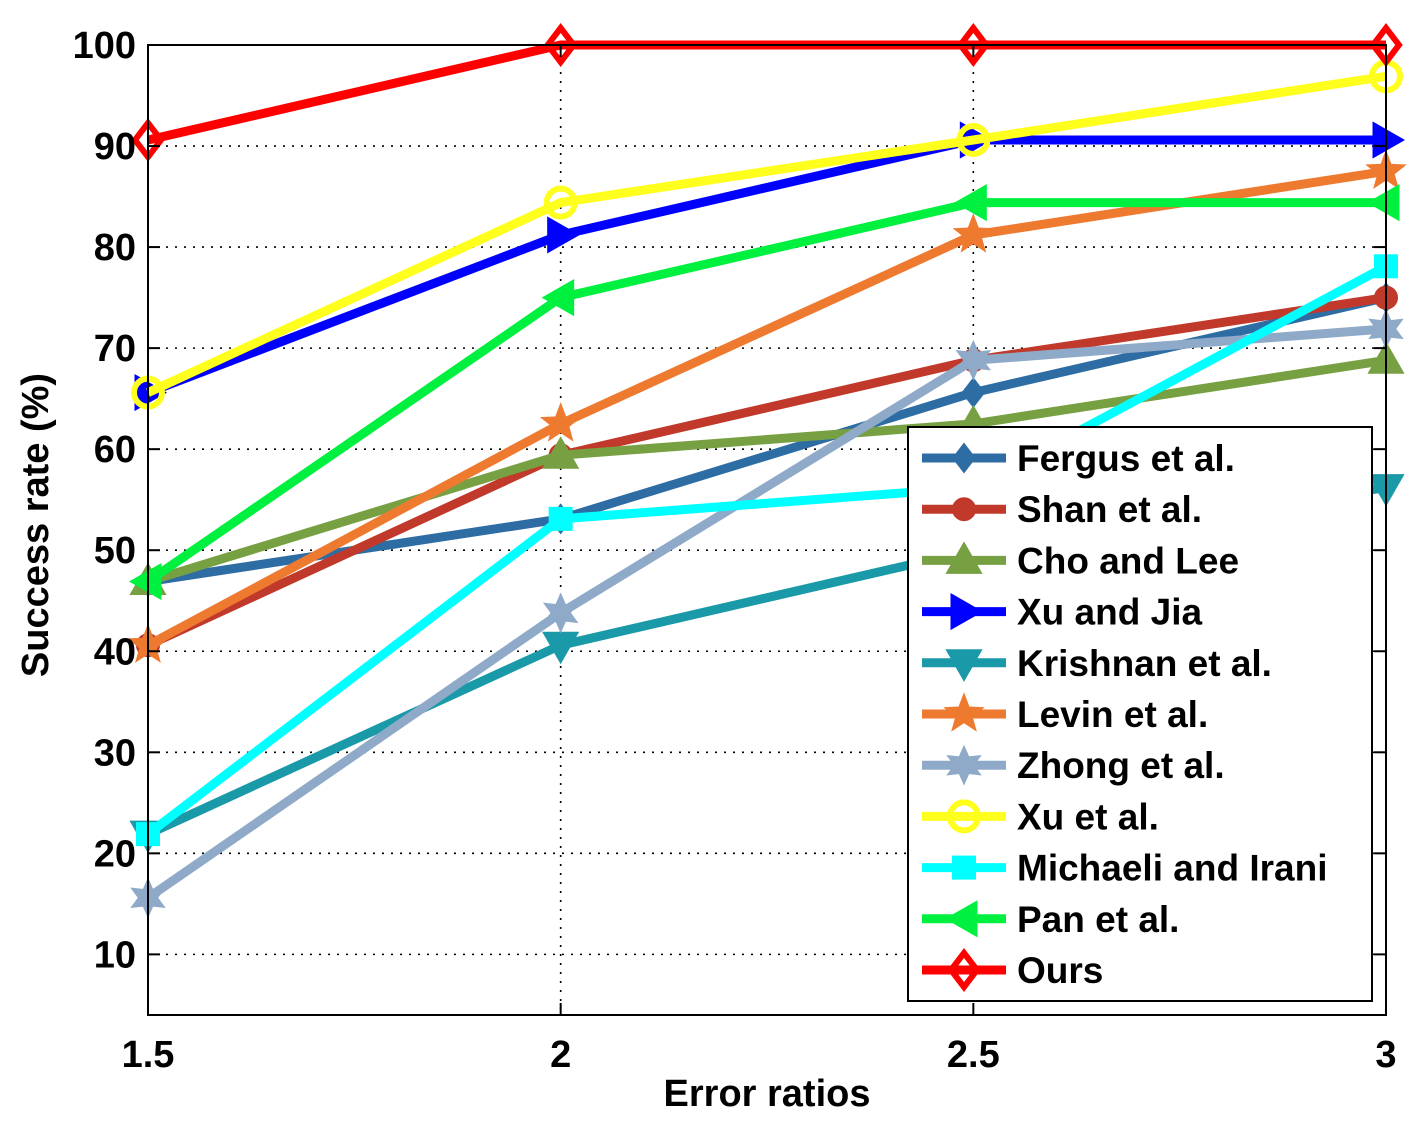  Describe the element at coordinates (1012, 970) in the screenshot. I see `legend-item-10: Ours` at that location.